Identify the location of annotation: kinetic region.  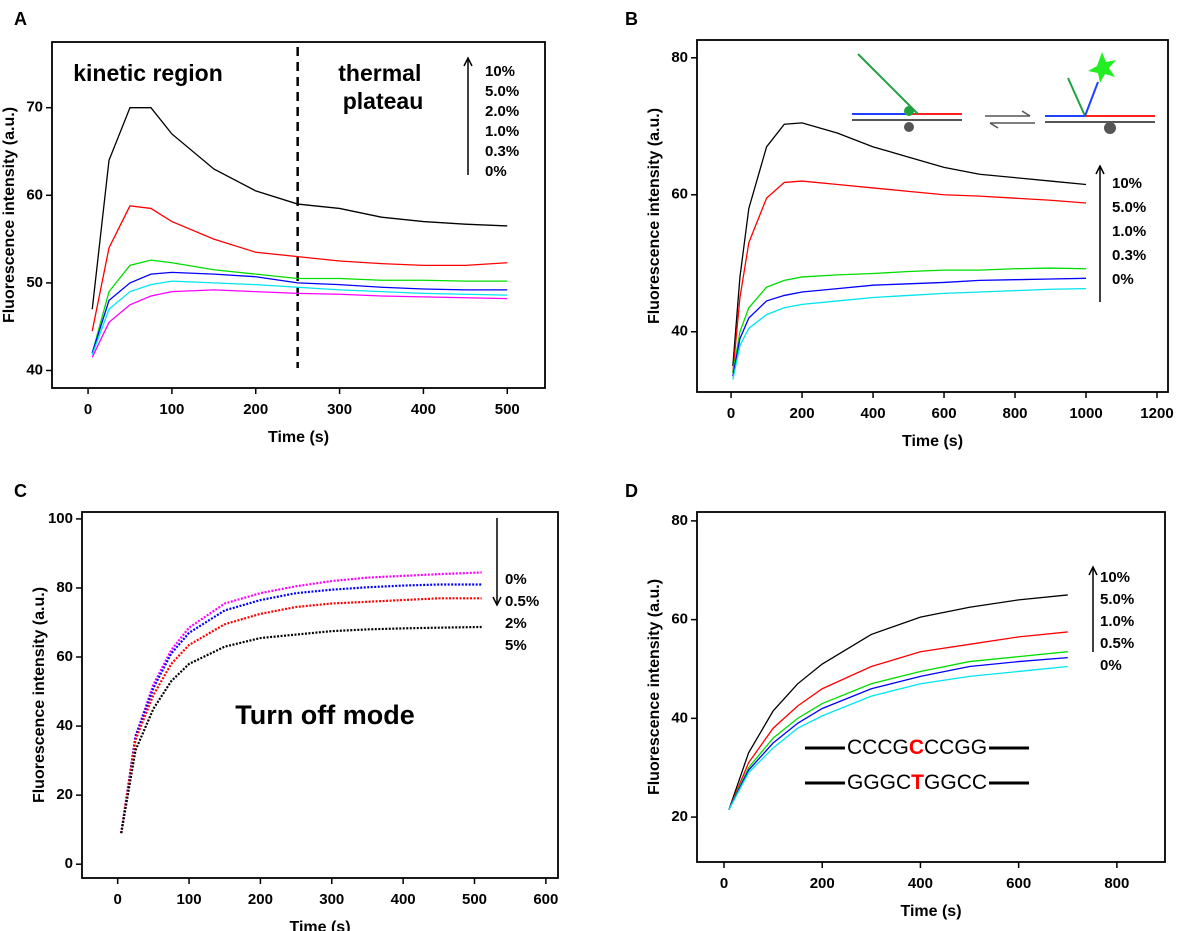
(148, 73).